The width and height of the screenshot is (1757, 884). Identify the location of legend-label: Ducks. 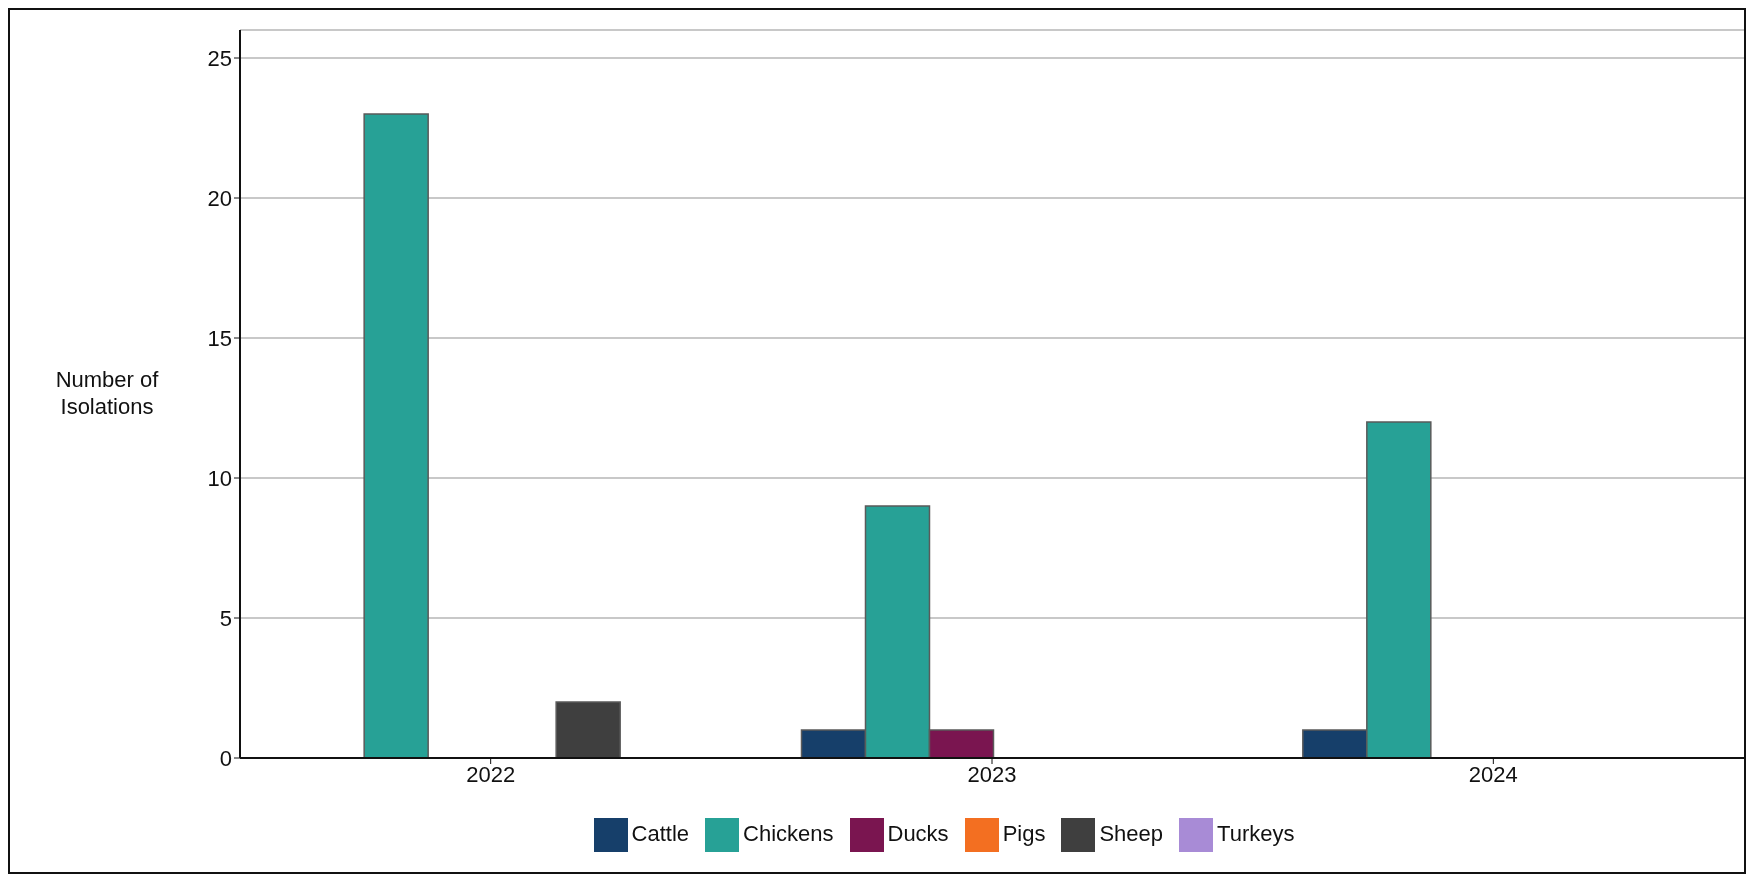
(918, 833).